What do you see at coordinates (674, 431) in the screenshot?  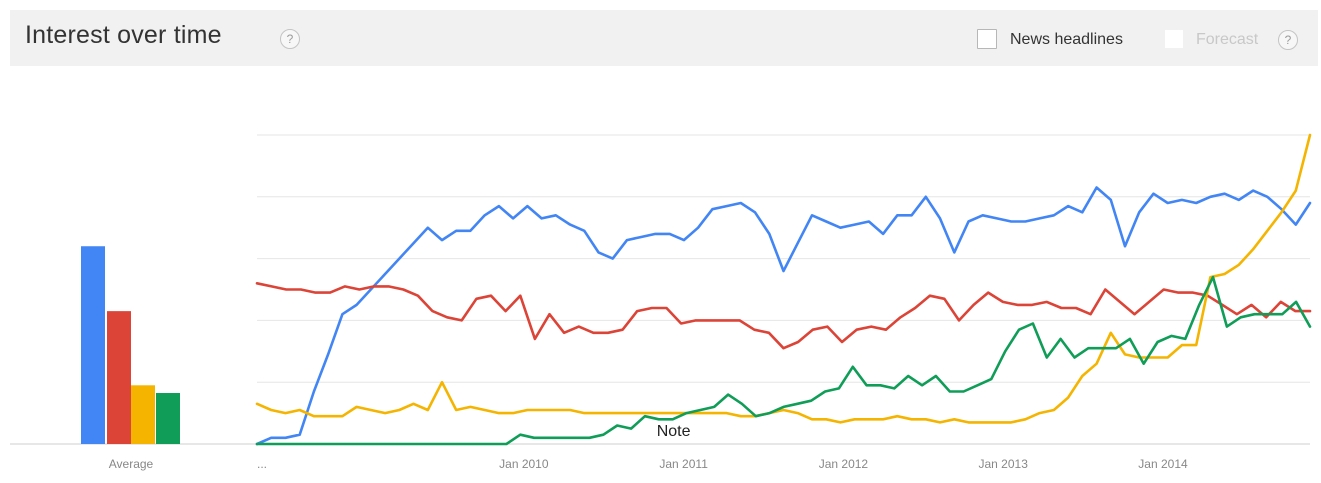 I see `note-annotation: Note` at bounding box center [674, 431].